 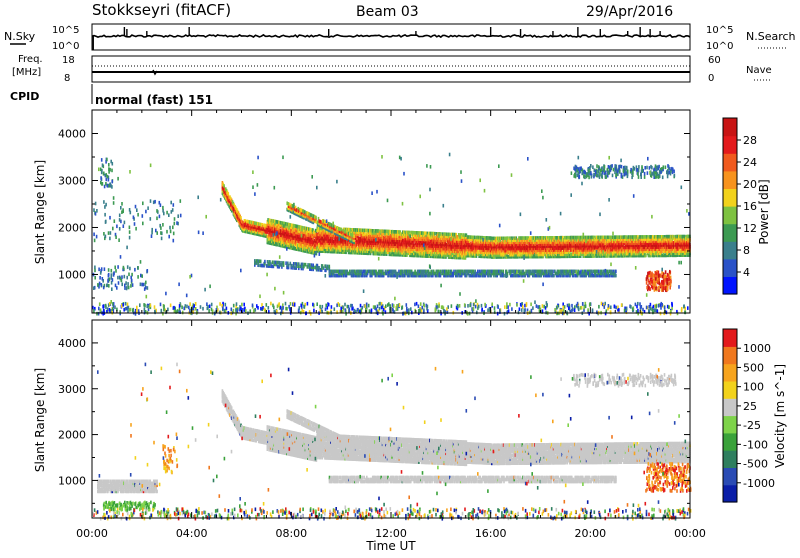 I want to click on beam-title: Beam 03, so click(x=387, y=12).